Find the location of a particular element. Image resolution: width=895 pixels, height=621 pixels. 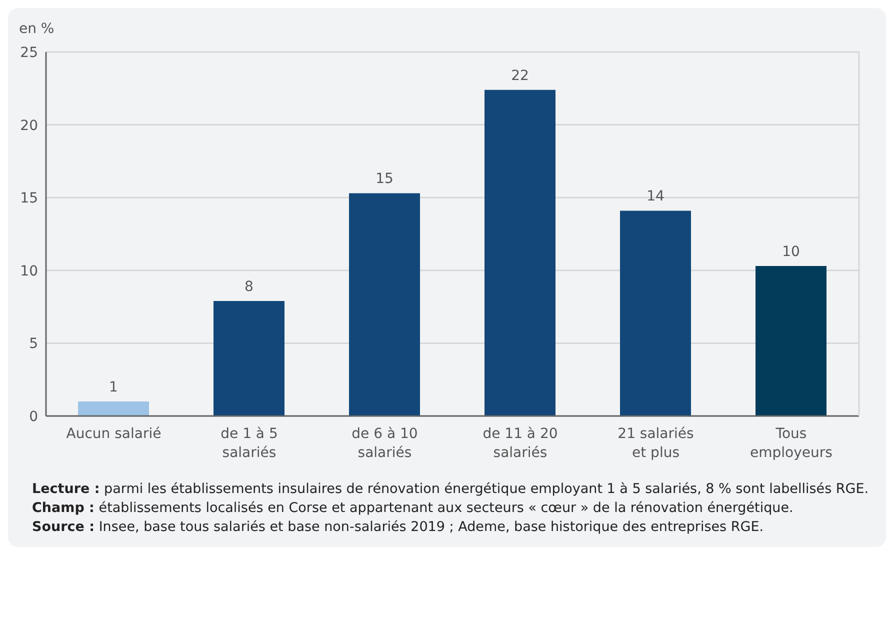

y-tick-label: 10 is located at coordinates (29, 271).